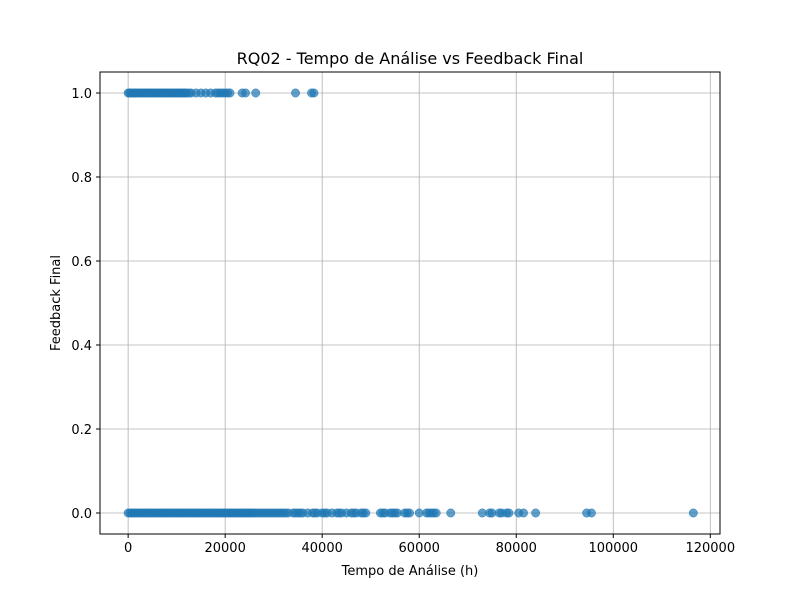  What do you see at coordinates (81, 430) in the screenshot?
I see `y-tick-label: 0.2` at bounding box center [81, 430].